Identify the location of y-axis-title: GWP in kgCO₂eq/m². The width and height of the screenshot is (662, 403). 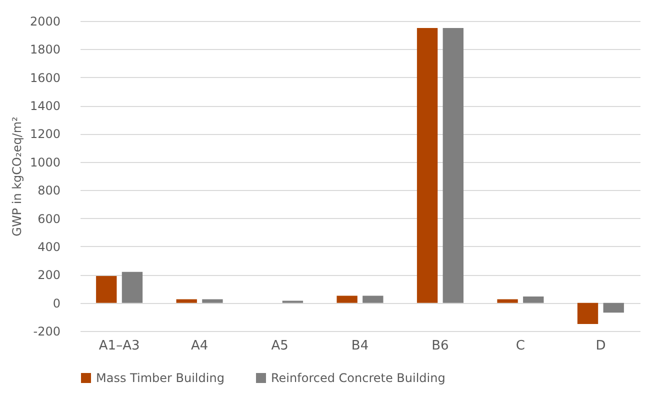
(17, 176).